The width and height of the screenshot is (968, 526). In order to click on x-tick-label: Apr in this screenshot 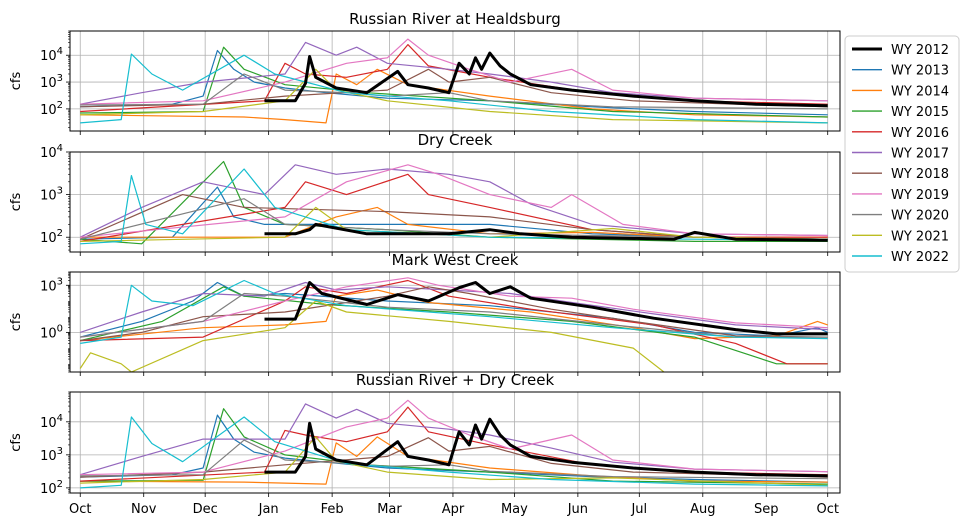, I will do `click(453, 509)`.